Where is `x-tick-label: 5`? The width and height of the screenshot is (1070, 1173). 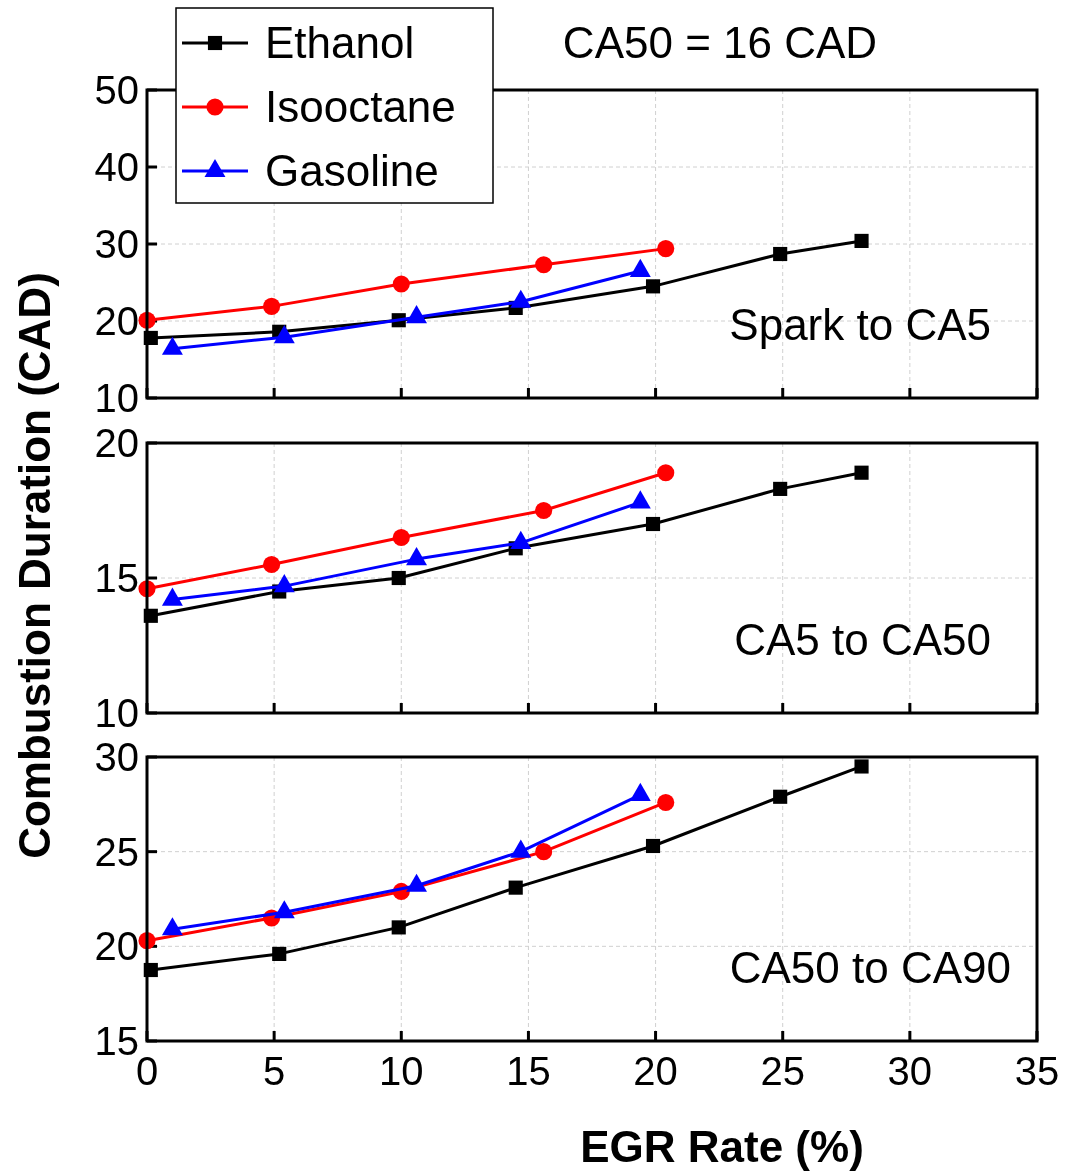
x-tick-label: 5 is located at coordinates (274, 1071).